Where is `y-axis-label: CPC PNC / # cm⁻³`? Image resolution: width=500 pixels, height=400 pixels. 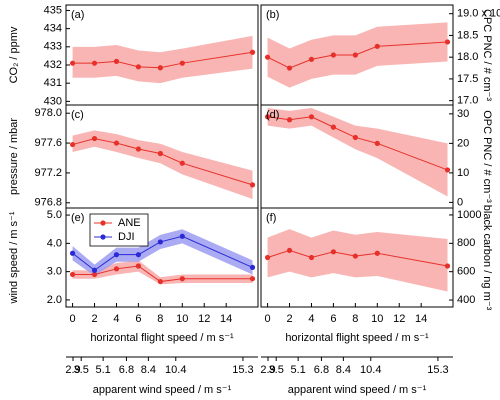 y-axis-label: CPC PNC / # cm⁻³ is located at coordinates (487, 55).